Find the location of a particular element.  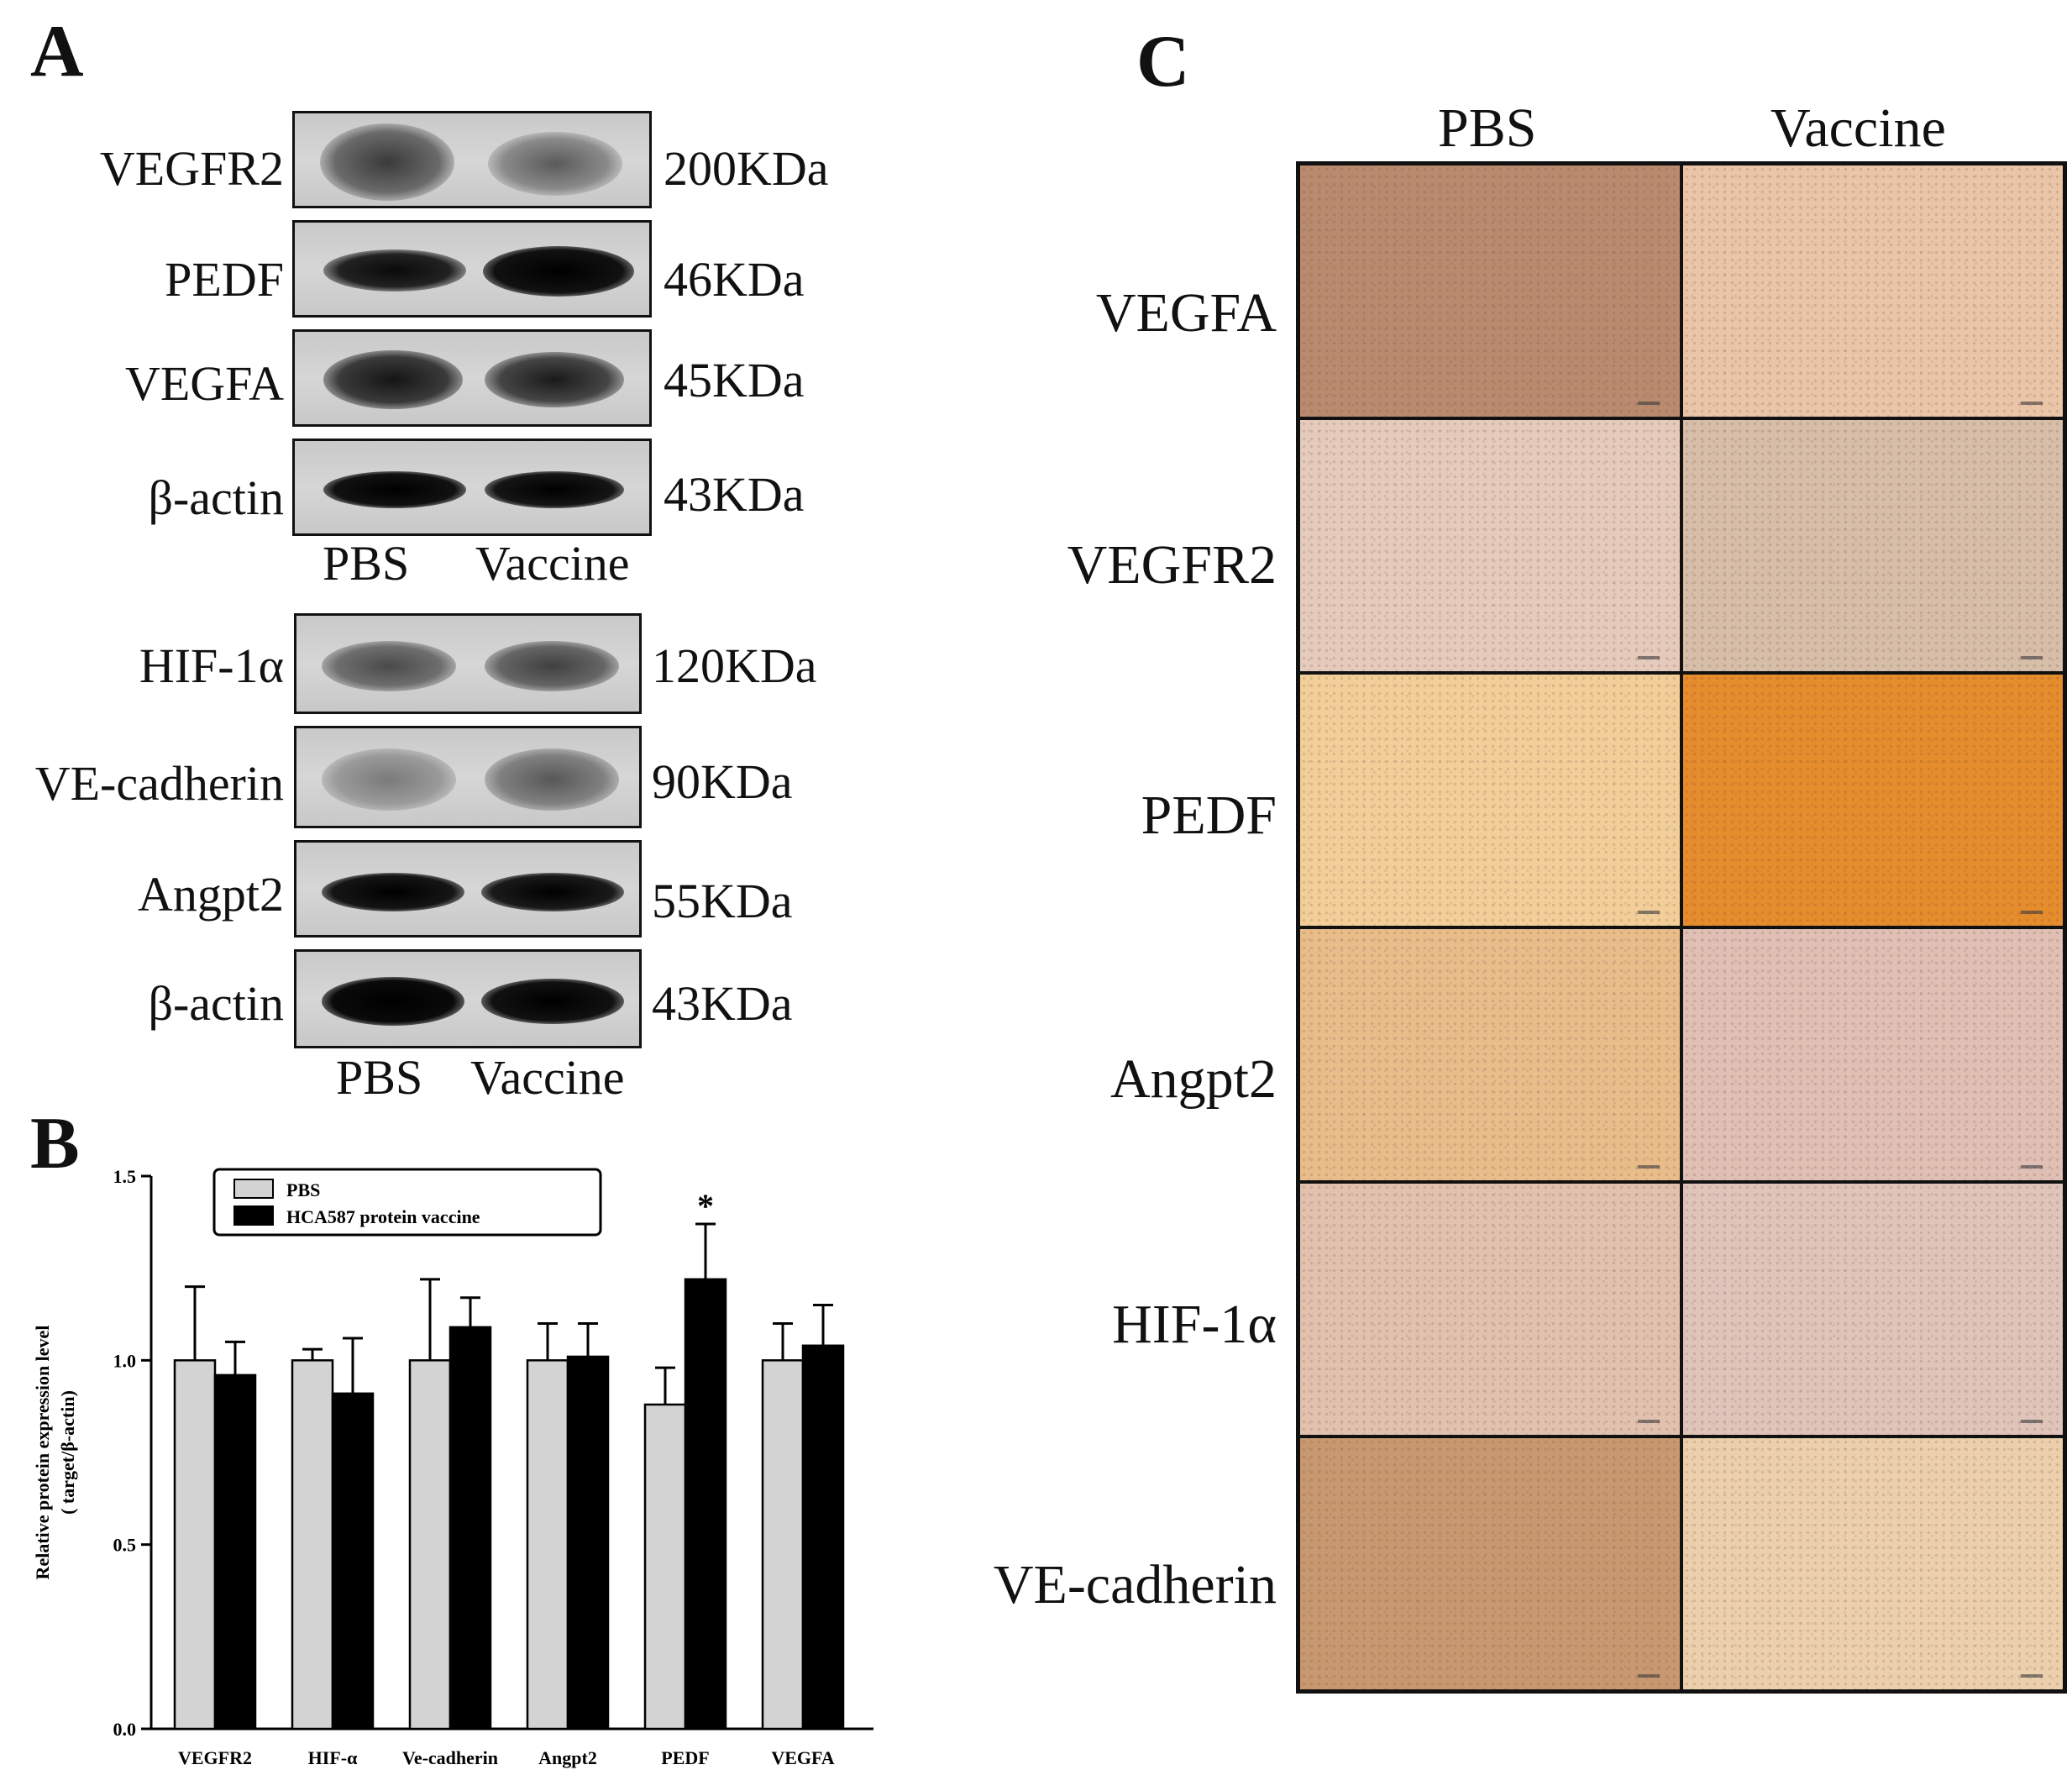

panel-label-b: B is located at coordinates (55, 1143).